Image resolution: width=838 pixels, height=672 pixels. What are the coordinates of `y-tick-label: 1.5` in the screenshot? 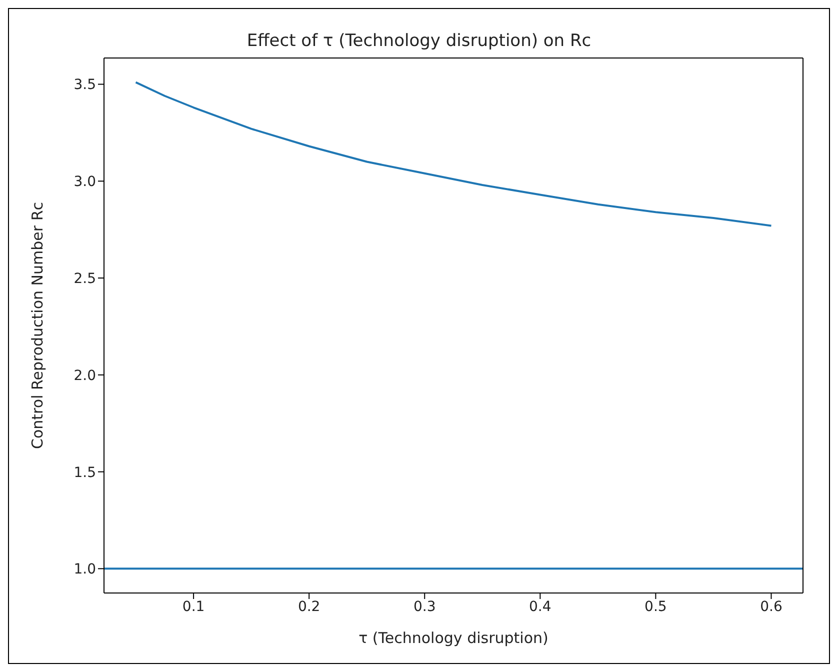 It's located at (85, 472).